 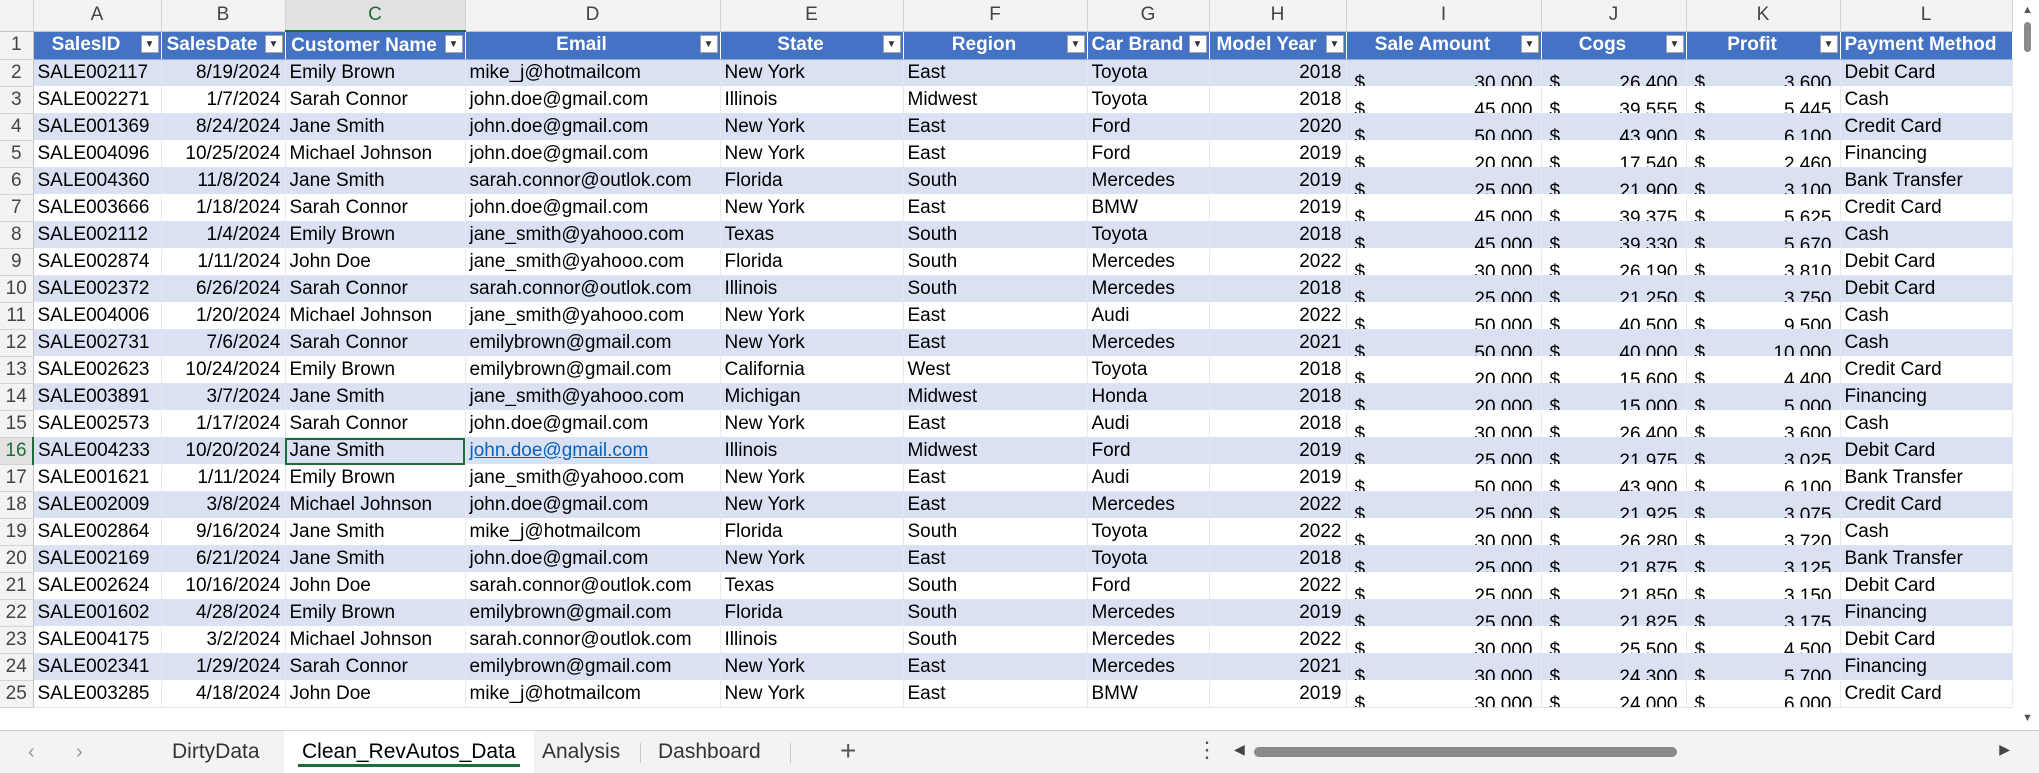 I want to click on row-header: 9, so click(x=17, y=262).